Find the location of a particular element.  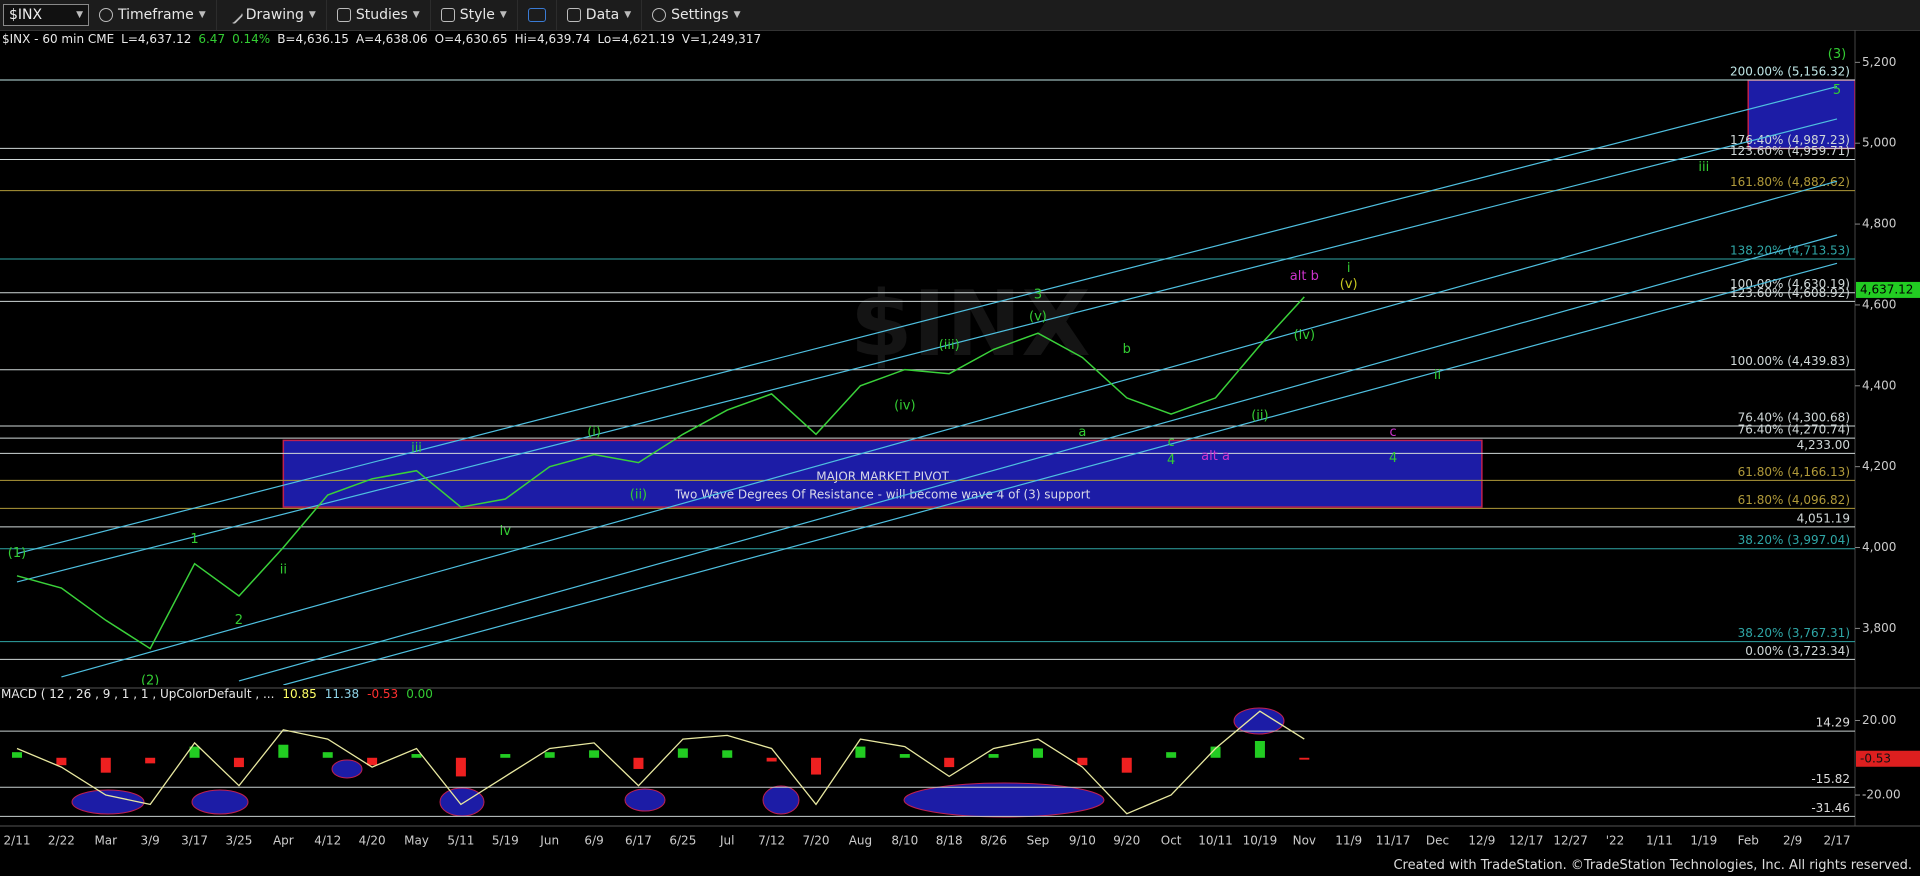

studies-button: Studies ▼ is located at coordinates (379, 15).